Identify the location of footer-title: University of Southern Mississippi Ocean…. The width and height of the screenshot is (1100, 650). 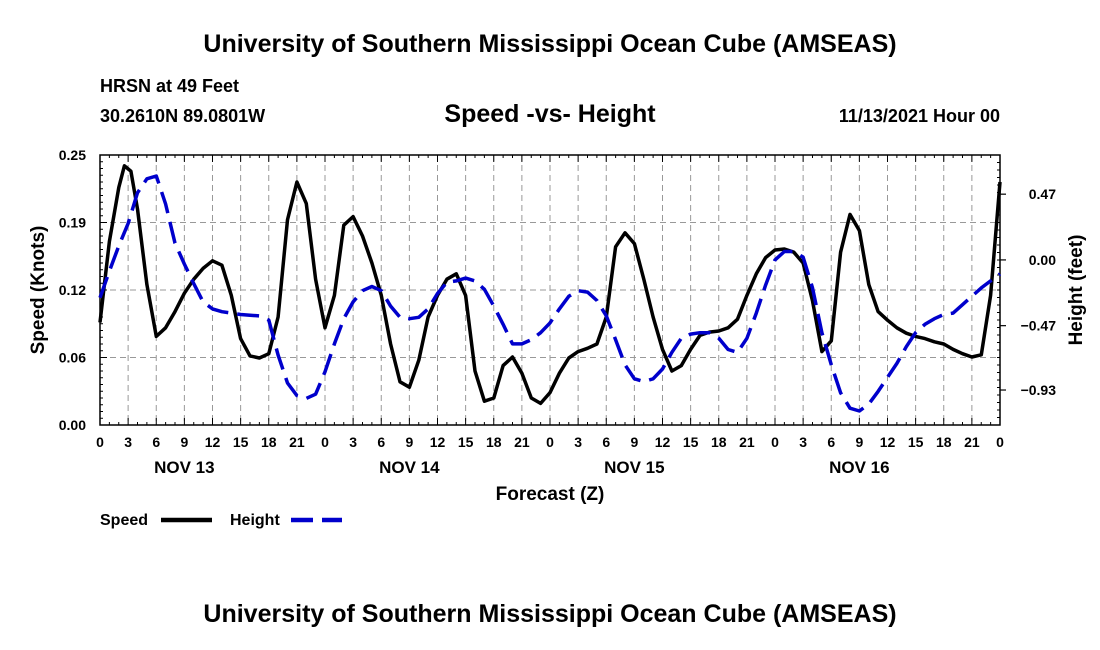
(550, 614).